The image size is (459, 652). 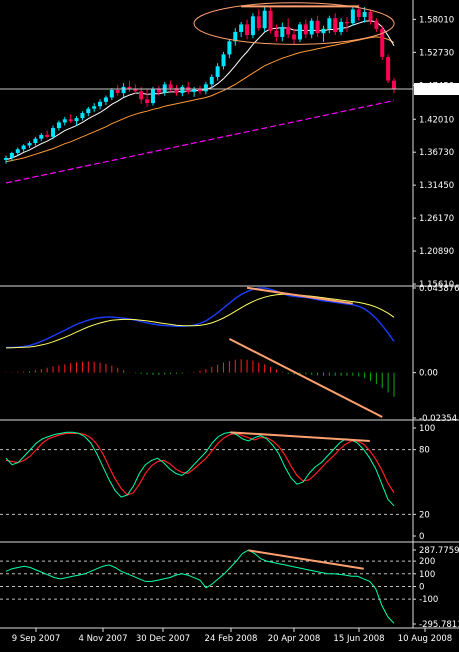 What do you see at coordinates (427, 429) in the screenshot?
I see `stochastic-tick-label: 100` at bounding box center [427, 429].